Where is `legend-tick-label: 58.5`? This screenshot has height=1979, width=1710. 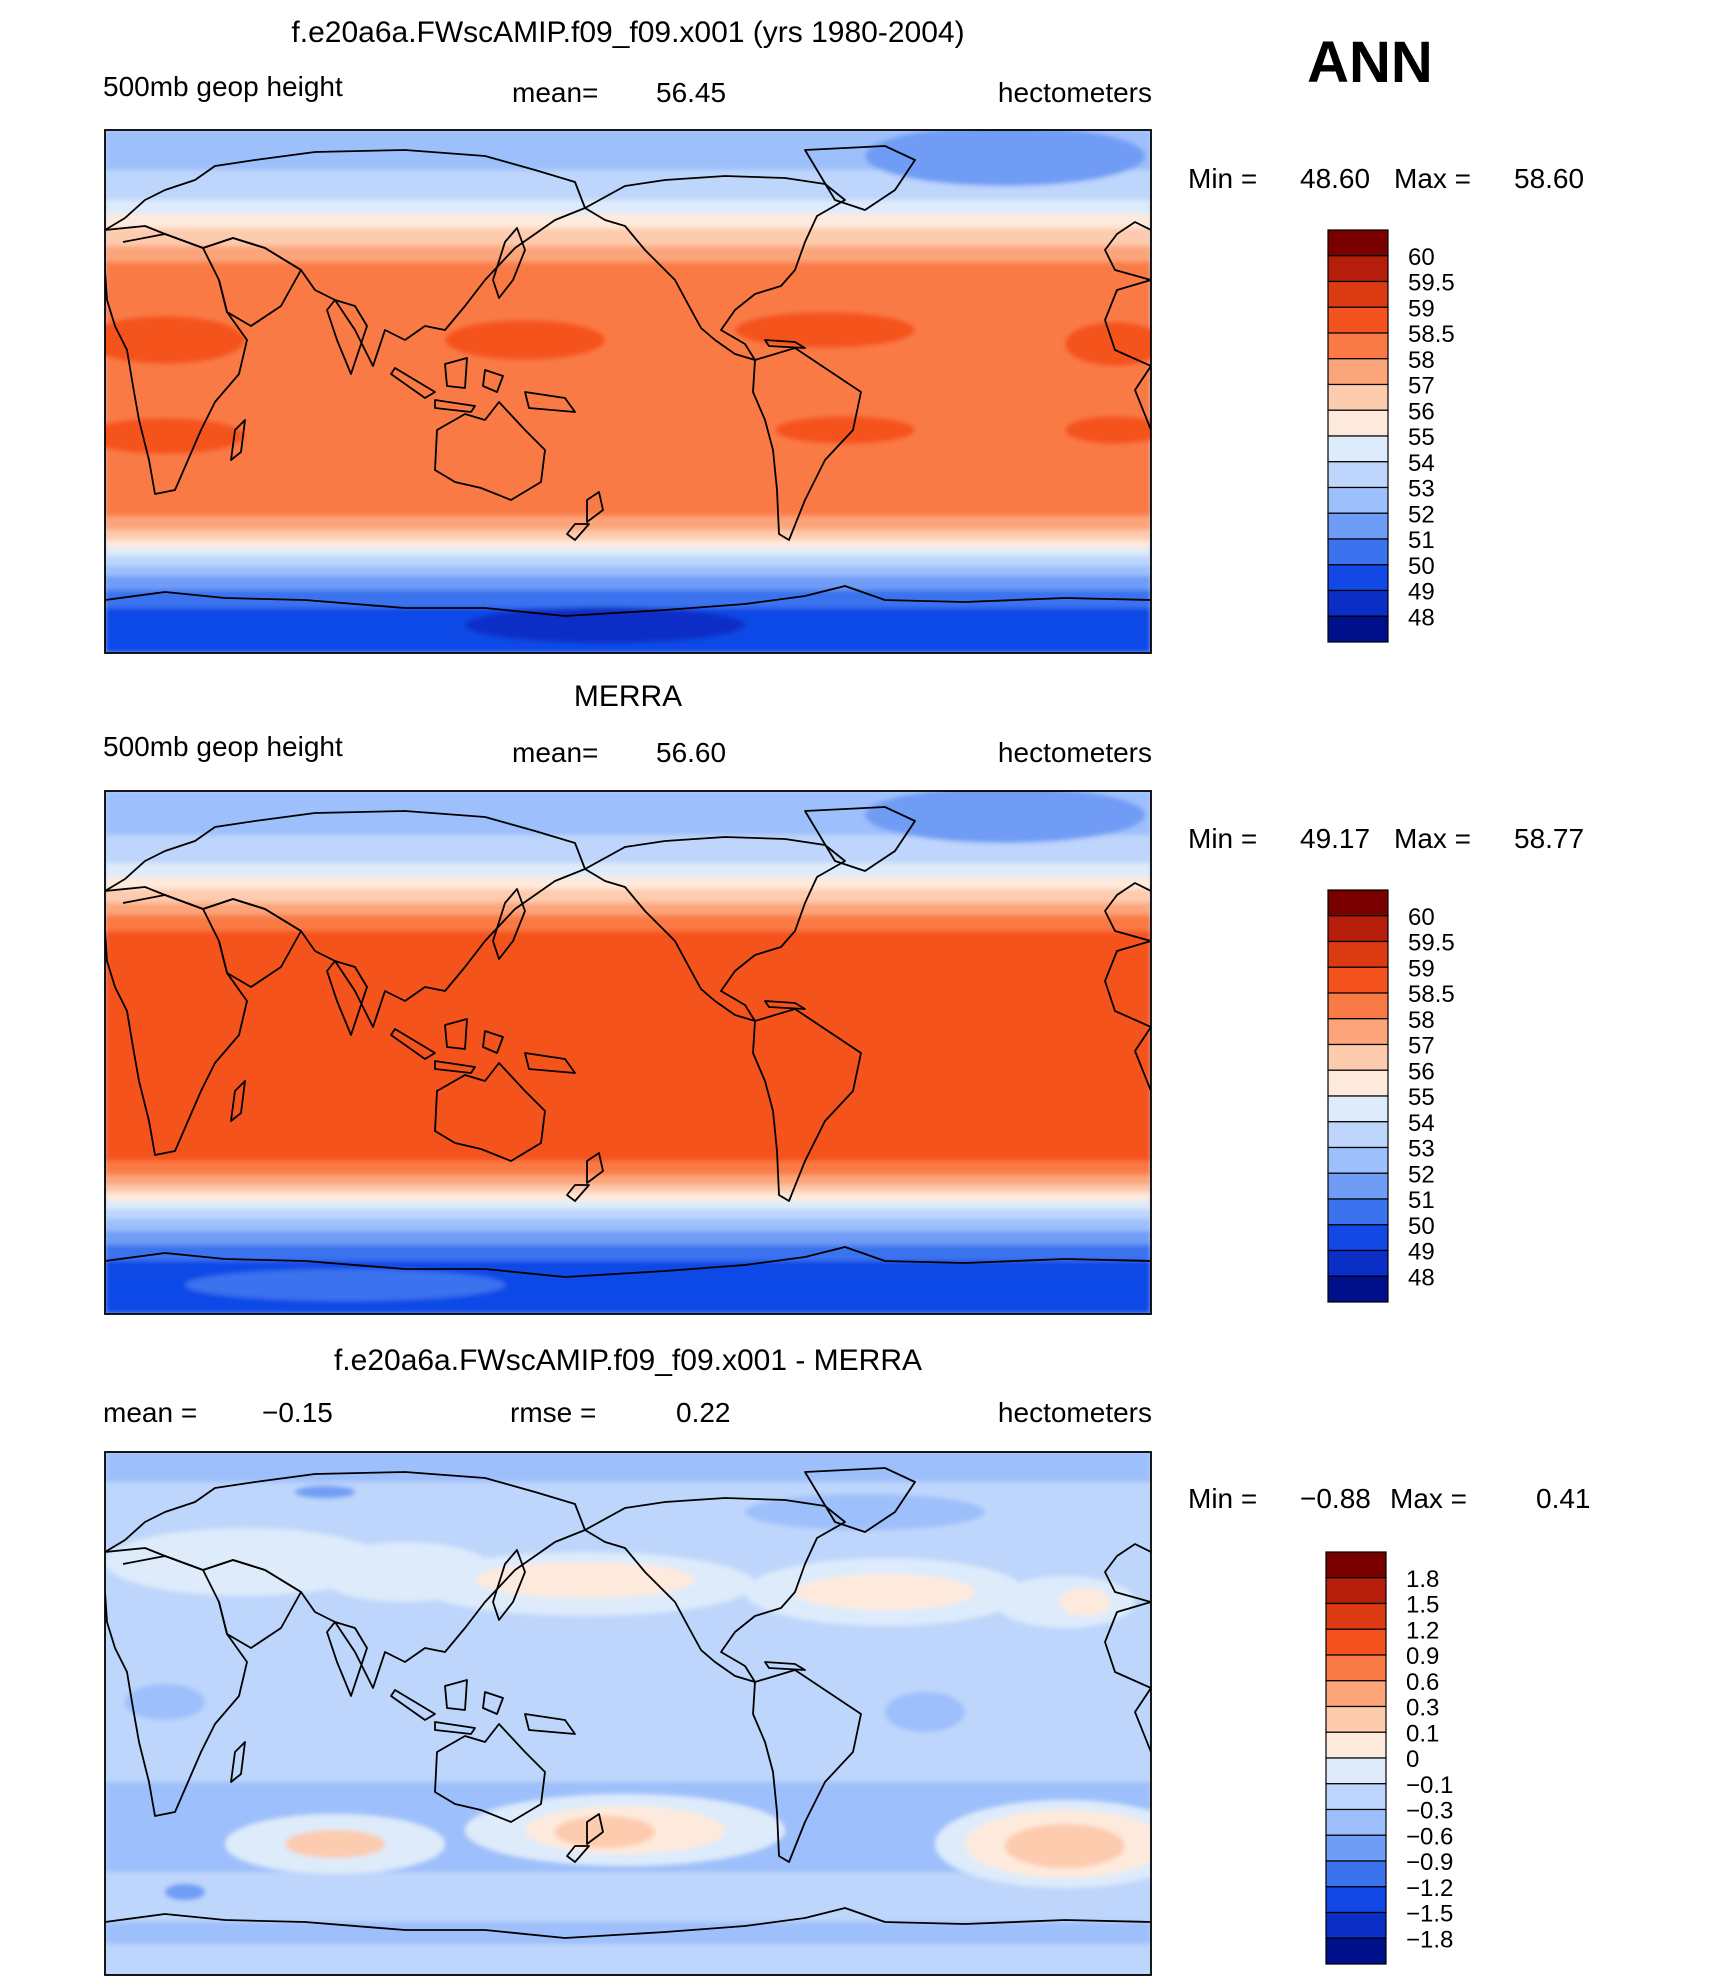 legend-tick-label: 58.5 is located at coordinates (1431, 334).